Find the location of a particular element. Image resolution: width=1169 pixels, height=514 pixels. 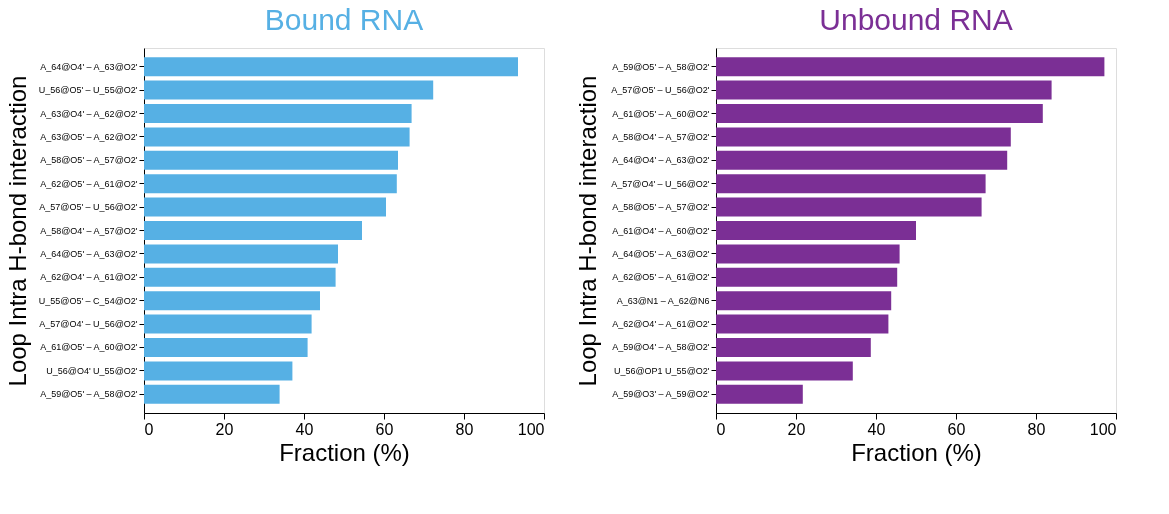

chart-title: Unbound RNA is located at coordinates (916, 19).